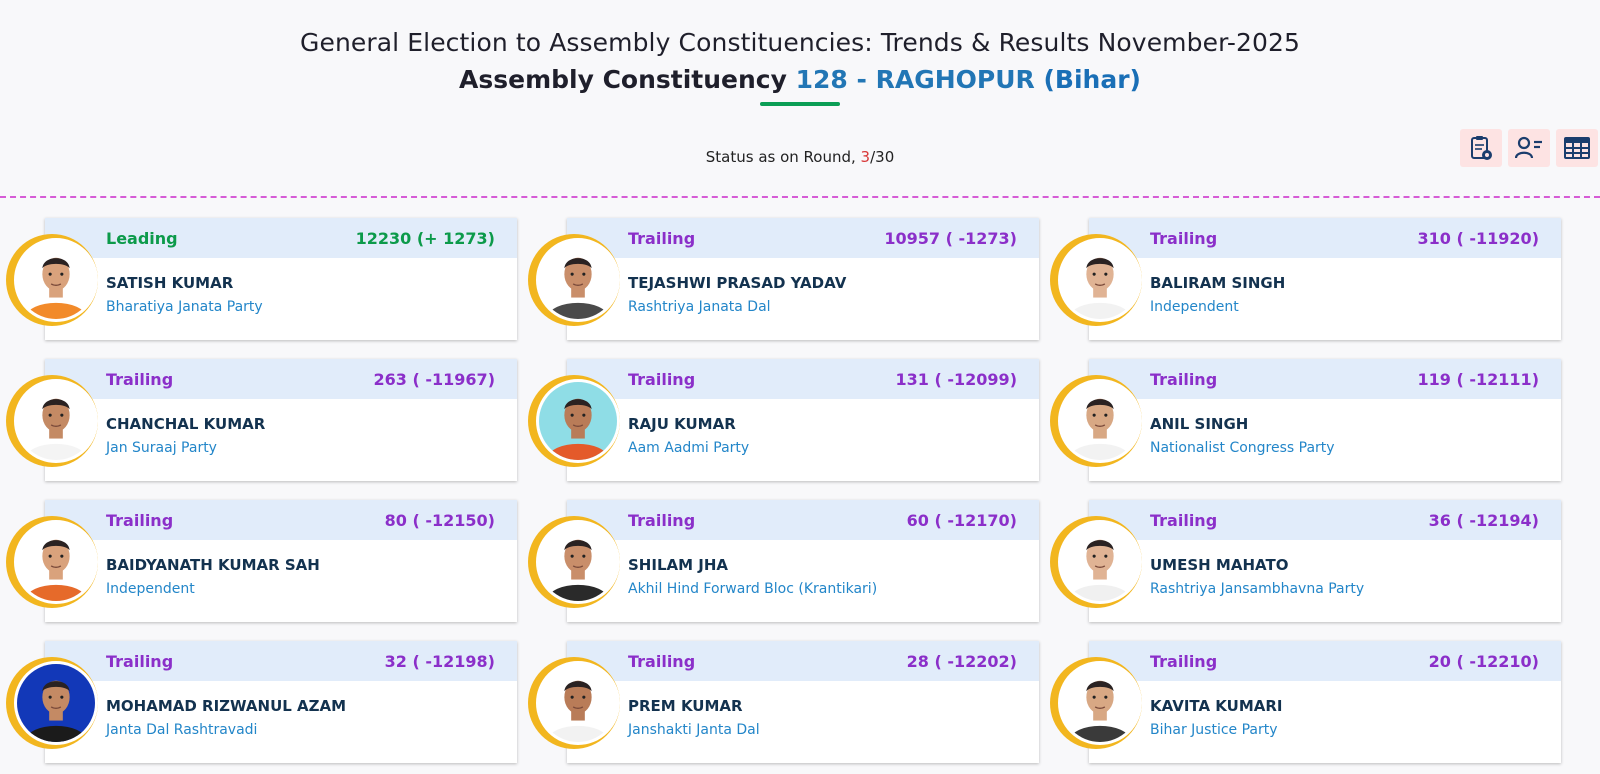 The height and width of the screenshot is (774, 1600). I want to click on candidate-status-bar: Trailing 10957 ( -1273), so click(803, 238).